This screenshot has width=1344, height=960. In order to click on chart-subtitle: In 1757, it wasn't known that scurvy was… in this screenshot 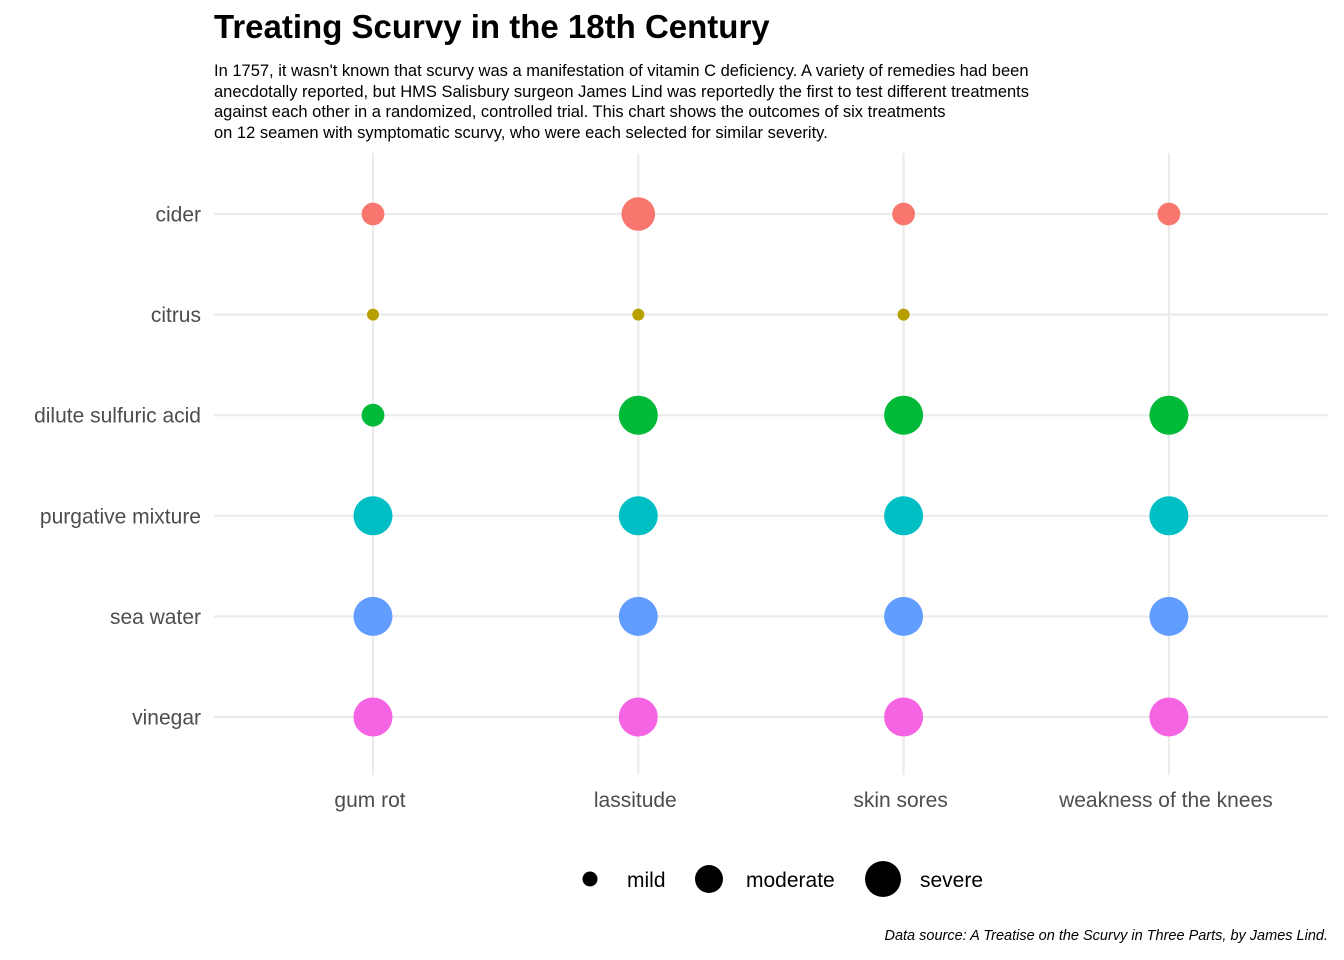, I will do `click(714, 102)`.